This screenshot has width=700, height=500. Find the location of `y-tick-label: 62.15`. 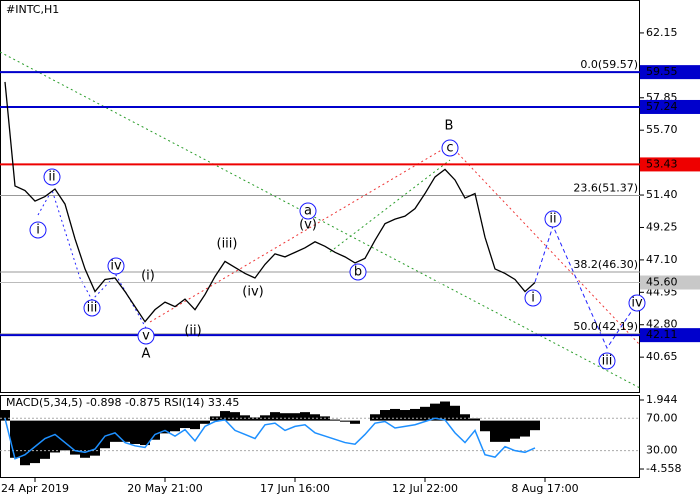

y-tick-label: 62.15 is located at coordinates (662, 32).